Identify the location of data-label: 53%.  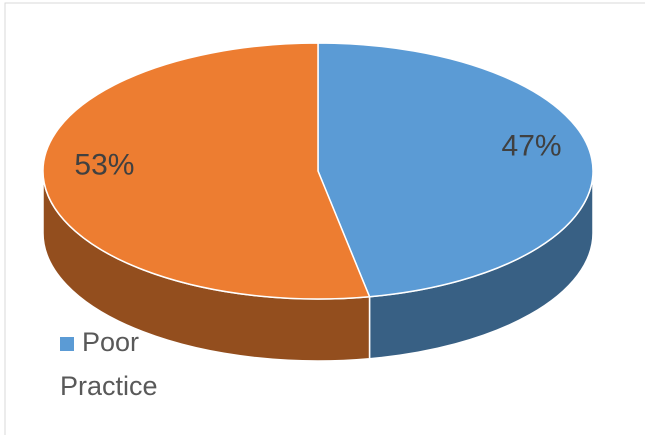
(104, 164).